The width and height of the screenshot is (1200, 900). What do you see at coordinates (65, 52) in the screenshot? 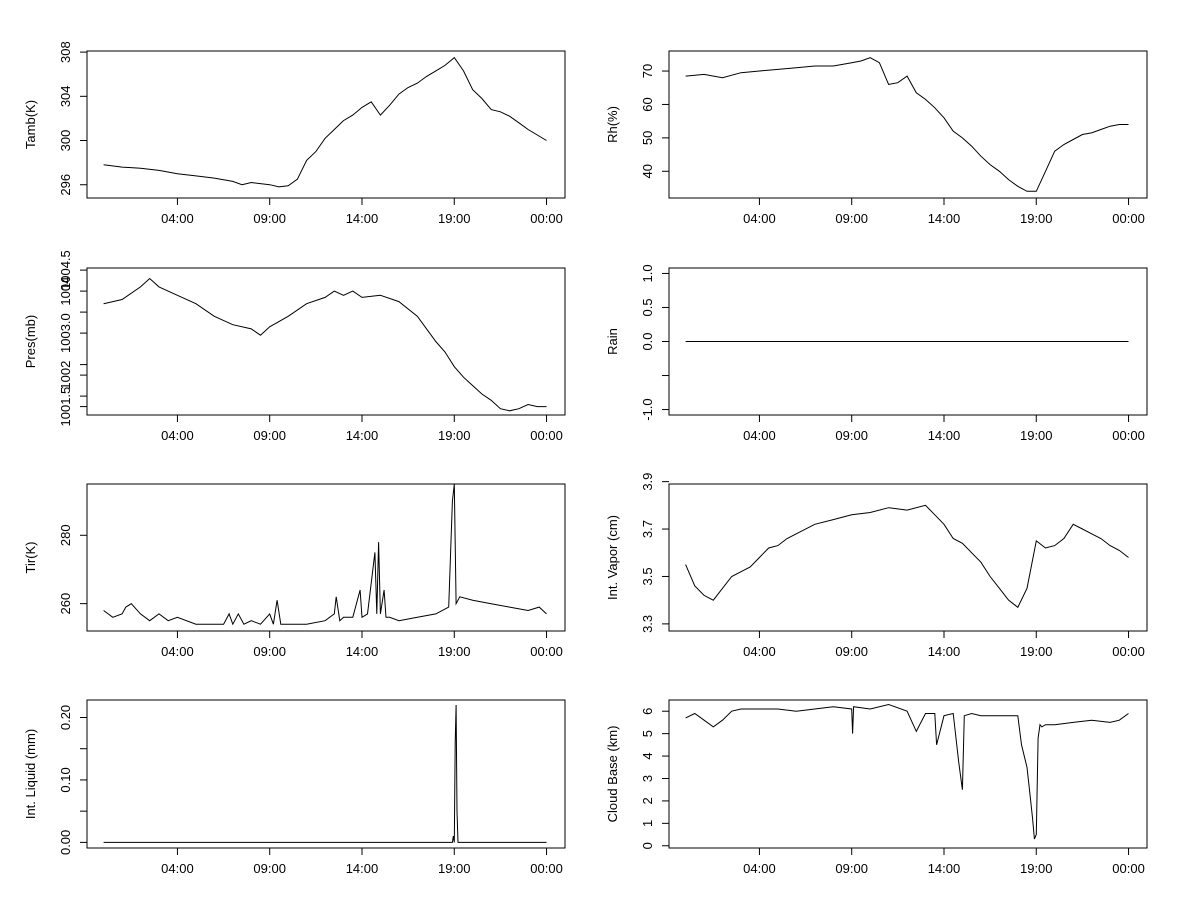
I see `y-tick-label: 308` at bounding box center [65, 52].